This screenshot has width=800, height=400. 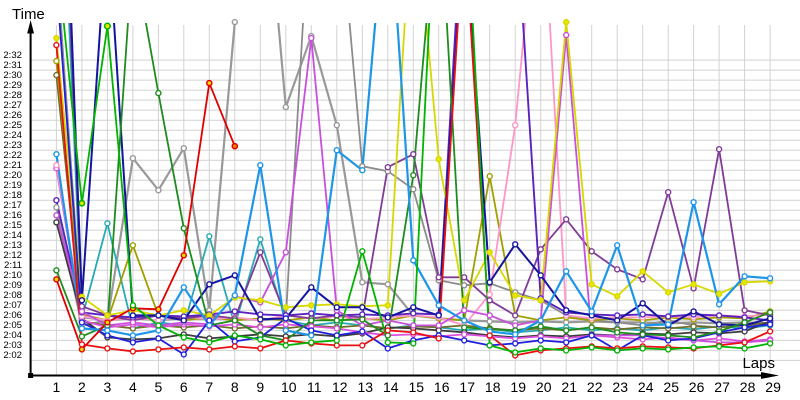 What do you see at coordinates (544, 387) in the screenshot?
I see `svg-text: 20` at bounding box center [544, 387].